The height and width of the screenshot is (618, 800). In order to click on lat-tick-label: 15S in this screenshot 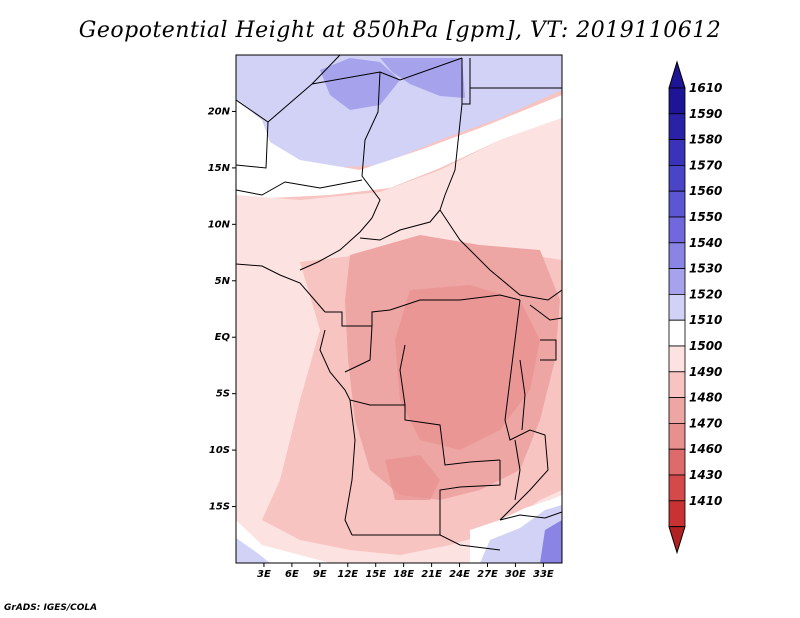, I will do `click(219, 507)`.